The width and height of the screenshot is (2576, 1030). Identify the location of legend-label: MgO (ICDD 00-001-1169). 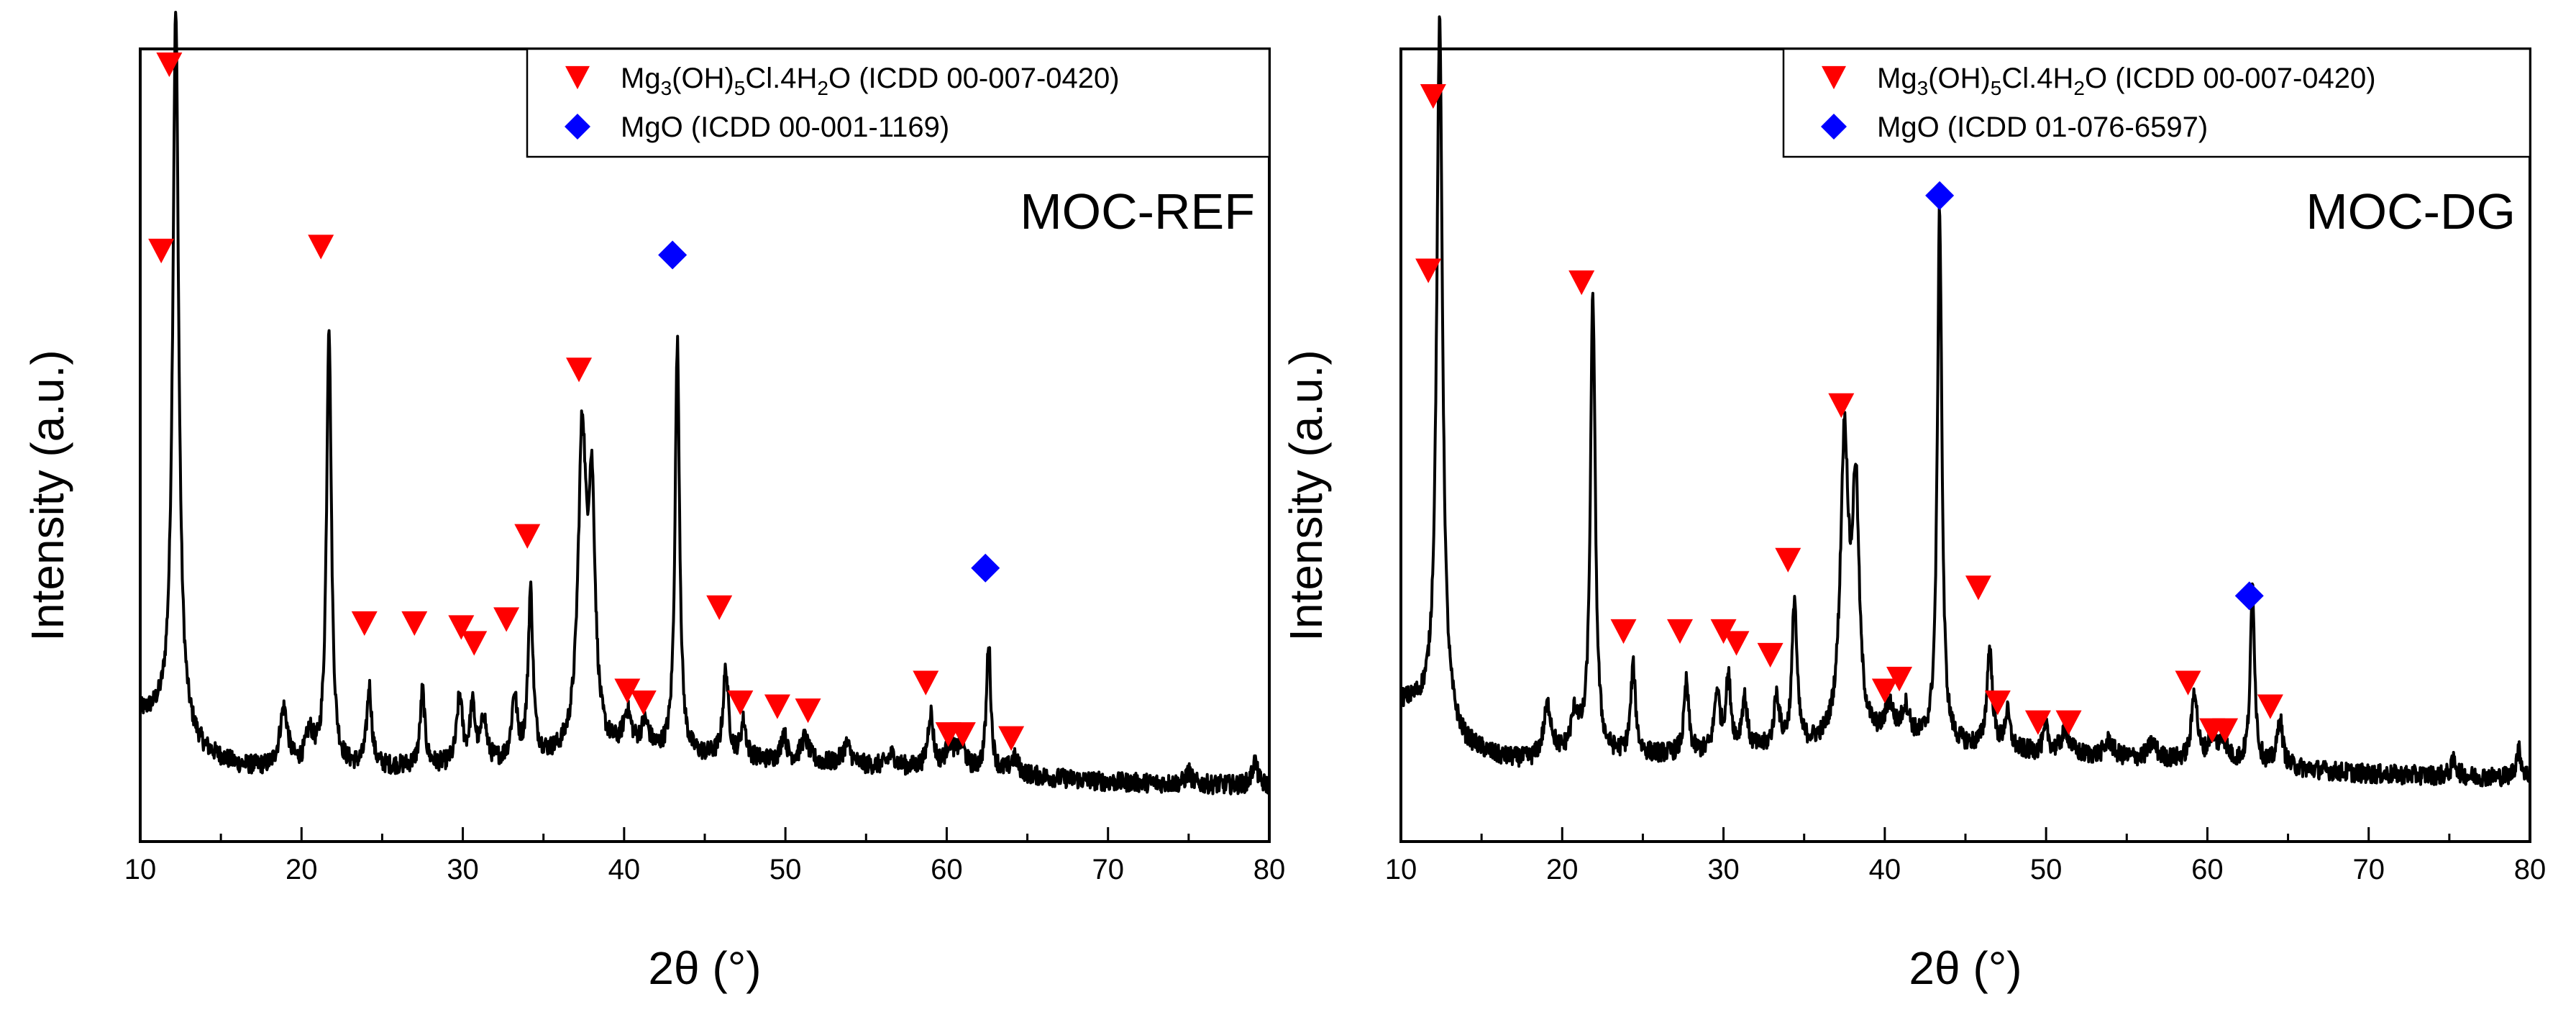
(785, 127).